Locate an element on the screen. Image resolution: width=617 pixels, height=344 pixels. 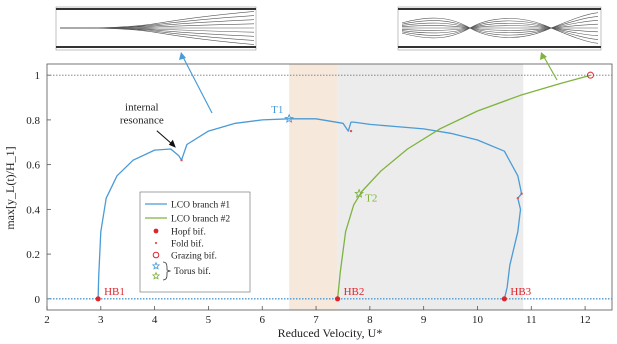
x-axis-label: Reduced Velocity, U* is located at coordinates (330, 333).